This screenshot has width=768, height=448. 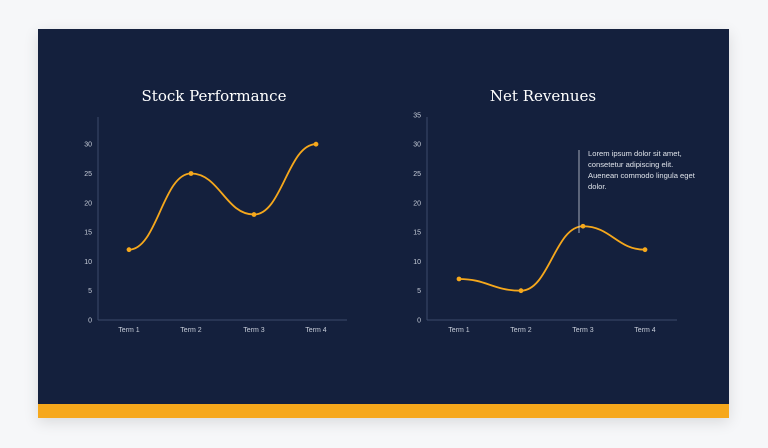 What do you see at coordinates (543, 96) in the screenshot?
I see `chart-title: Net Revenues` at bounding box center [543, 96].